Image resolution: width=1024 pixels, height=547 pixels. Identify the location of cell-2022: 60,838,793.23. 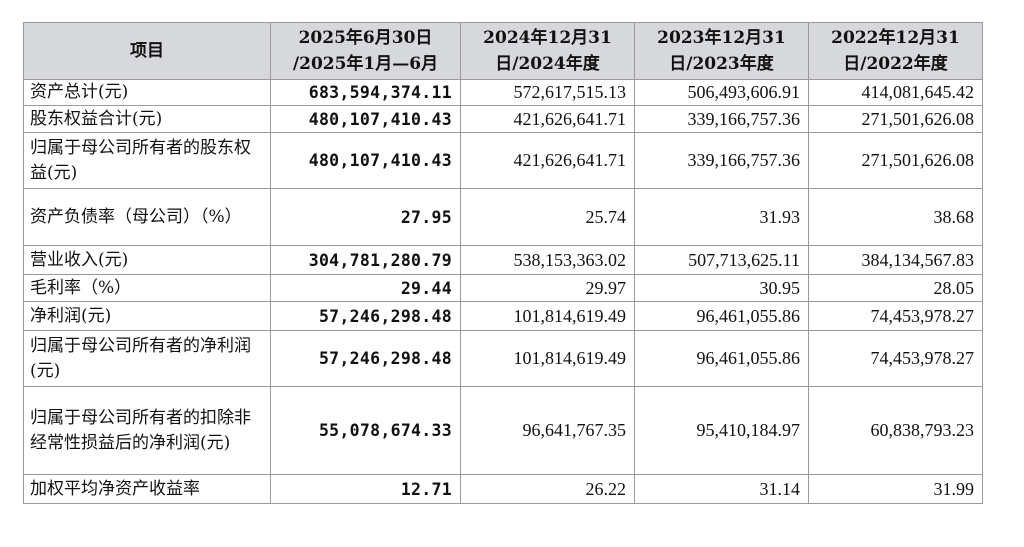
(895, 430).